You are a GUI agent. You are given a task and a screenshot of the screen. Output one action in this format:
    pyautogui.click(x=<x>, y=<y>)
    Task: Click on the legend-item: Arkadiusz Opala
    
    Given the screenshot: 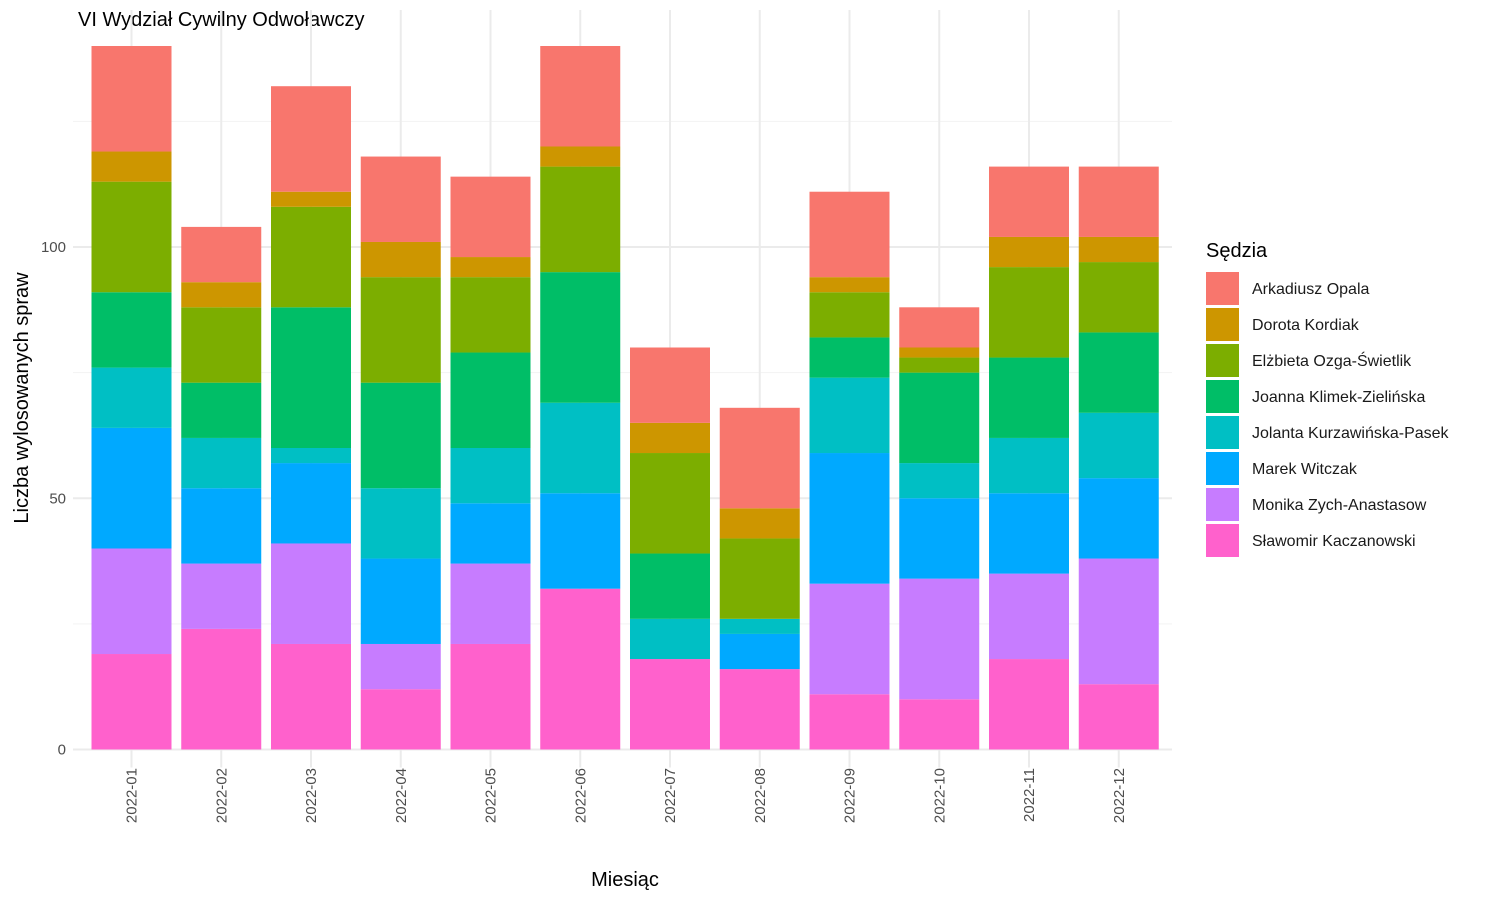 What is the action you would take?
    pyautogui.click(x=1287, y=288)
    